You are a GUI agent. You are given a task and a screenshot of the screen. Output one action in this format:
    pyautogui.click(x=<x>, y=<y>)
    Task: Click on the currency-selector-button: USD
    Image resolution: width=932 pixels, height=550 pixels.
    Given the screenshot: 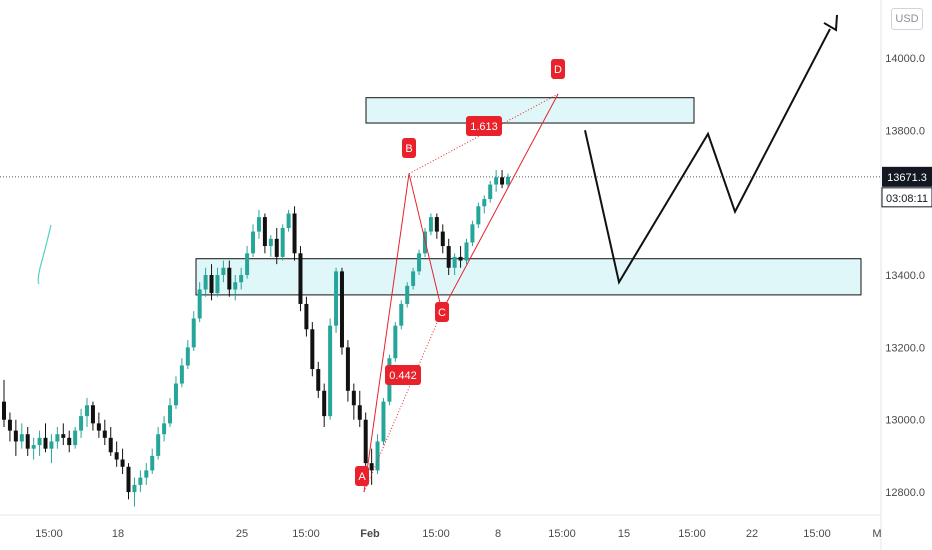 What is the action you would take?
    pyautogui.click(x=907, y=19)
    